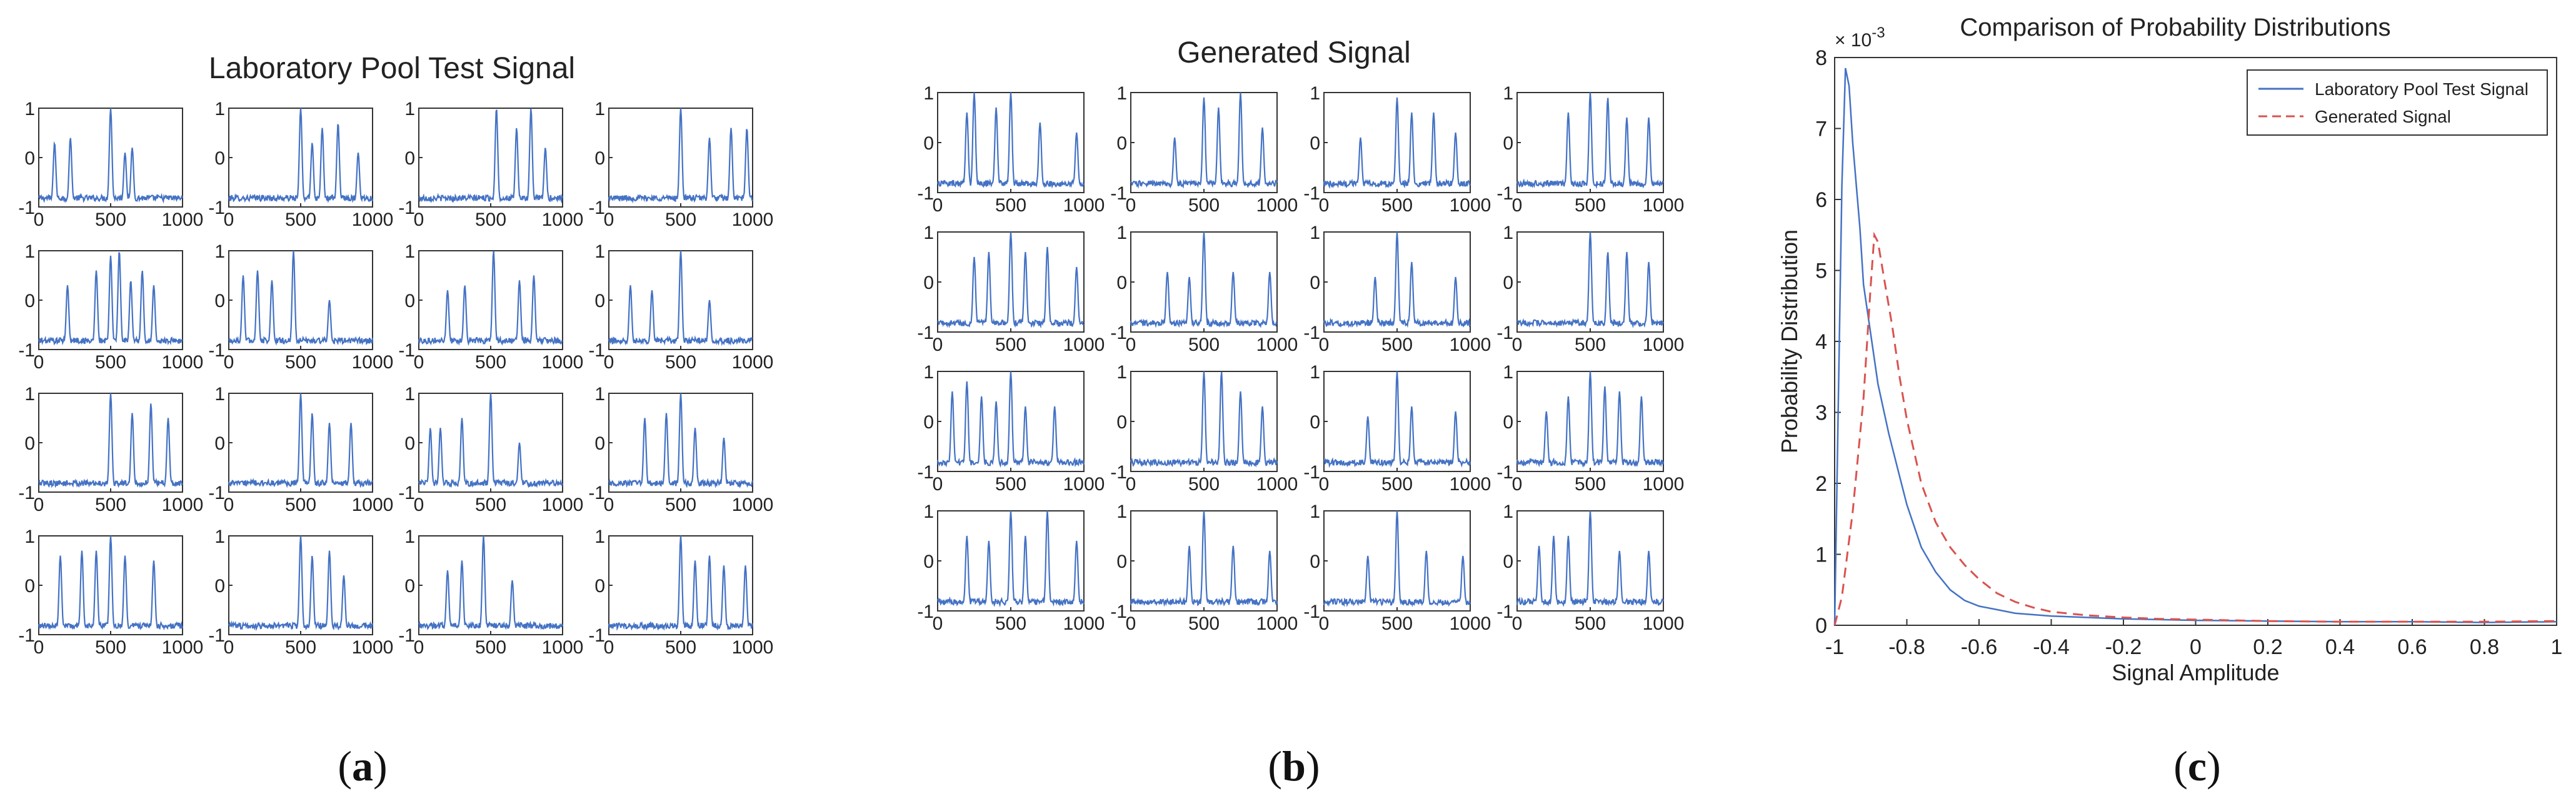  What do you see at coordinates (2412, 647) in the screenshot?
I see `x-tick-label: 0.6` at bounding box center [2412, 647].